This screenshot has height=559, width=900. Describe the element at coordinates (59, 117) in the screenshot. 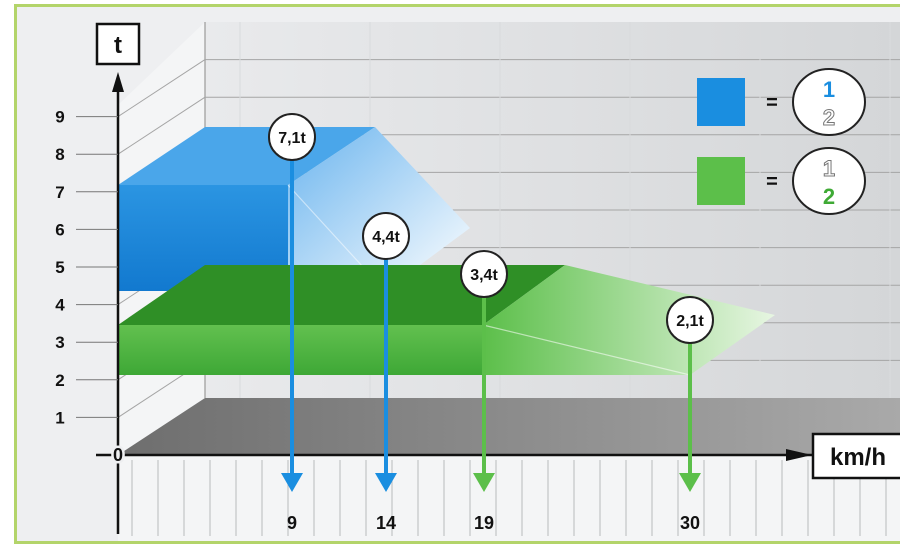

I see `y-tick-label: 9` at that location.